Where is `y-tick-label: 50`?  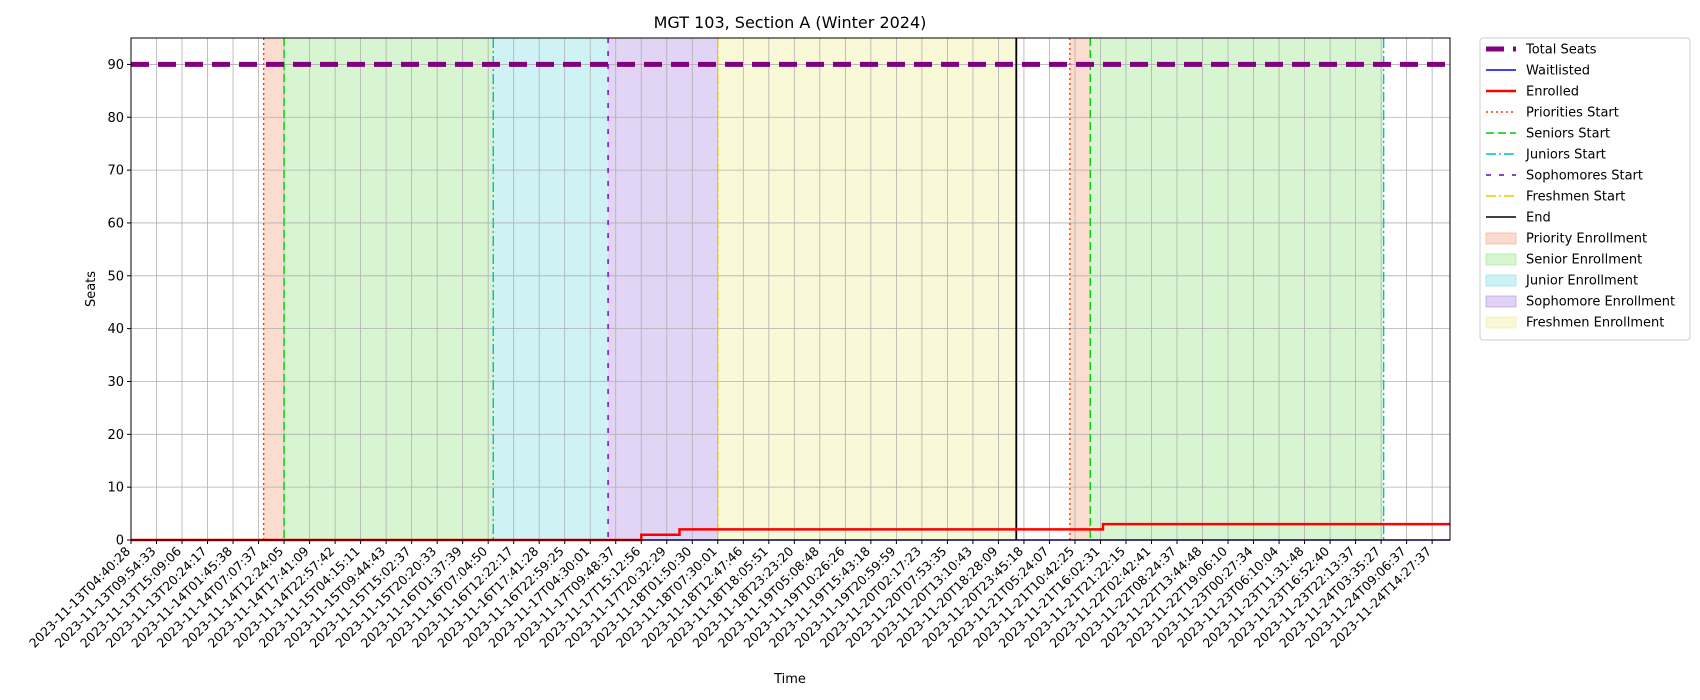 y-tick-label: 50 is located at coordinates (115, 276).